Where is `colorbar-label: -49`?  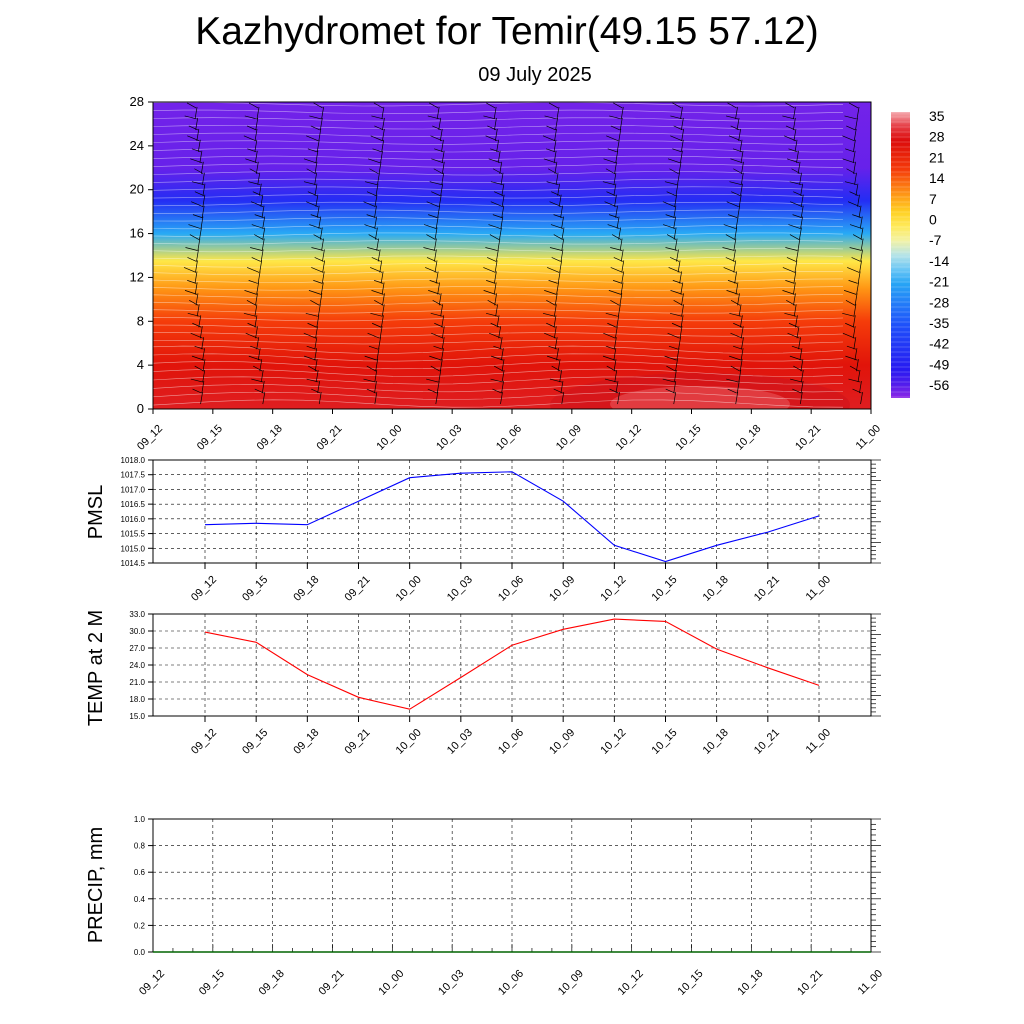 colorbar-label: -49 is located at coordinates (939, 364).